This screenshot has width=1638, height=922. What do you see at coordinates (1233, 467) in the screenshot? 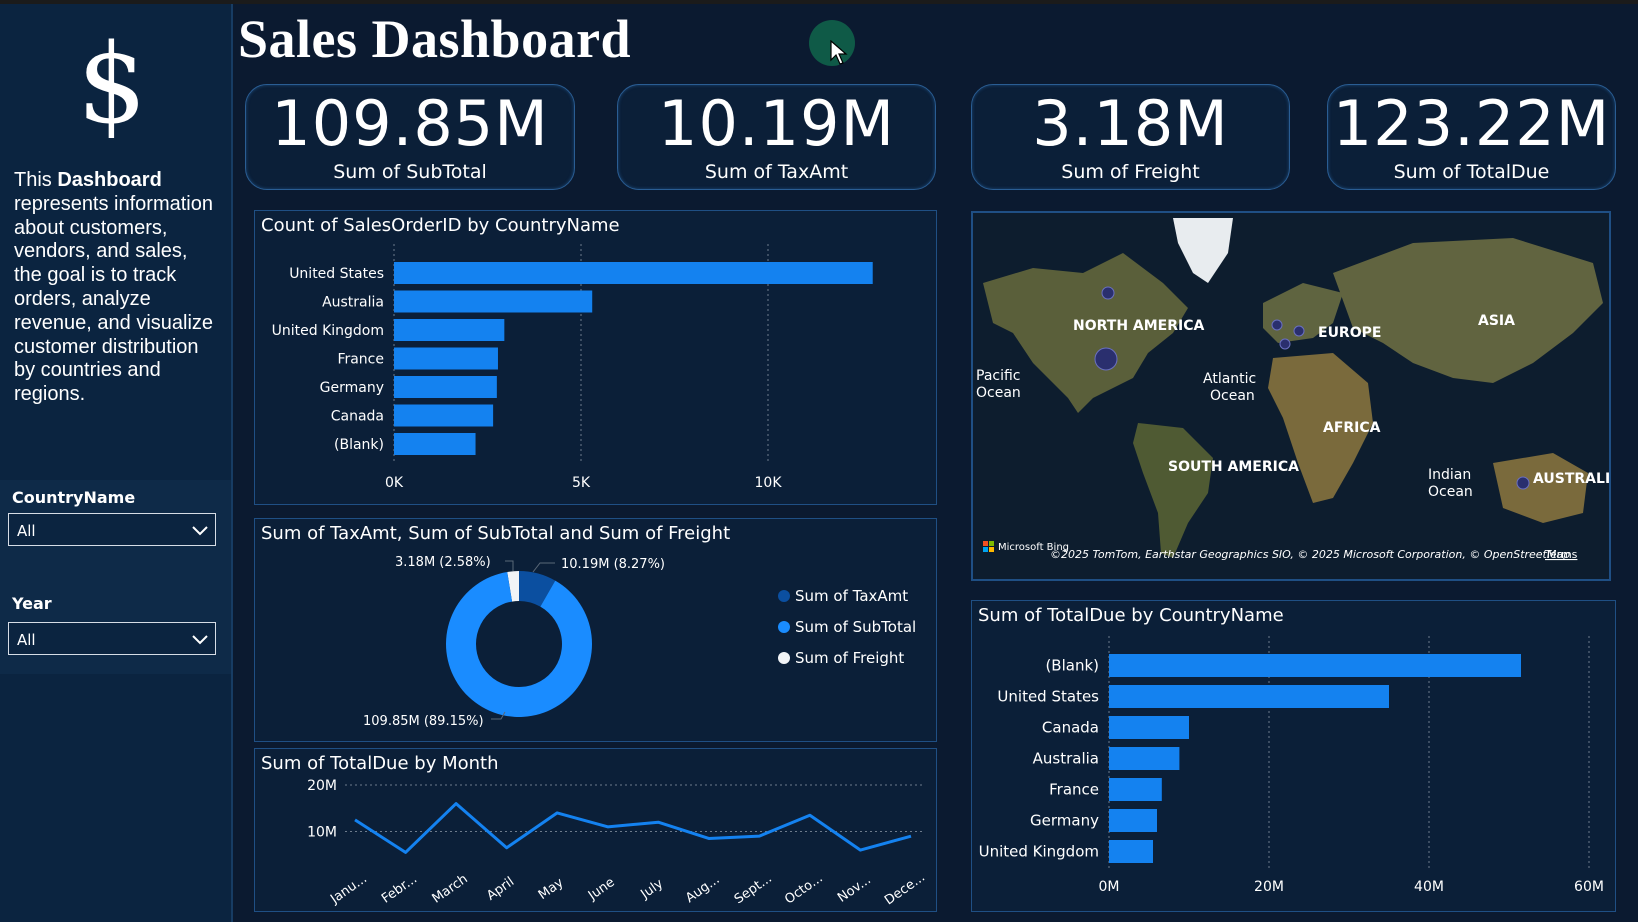
I see `map-label-south-america: SOUTH AMERICA` at bounding box center [1233, 467].